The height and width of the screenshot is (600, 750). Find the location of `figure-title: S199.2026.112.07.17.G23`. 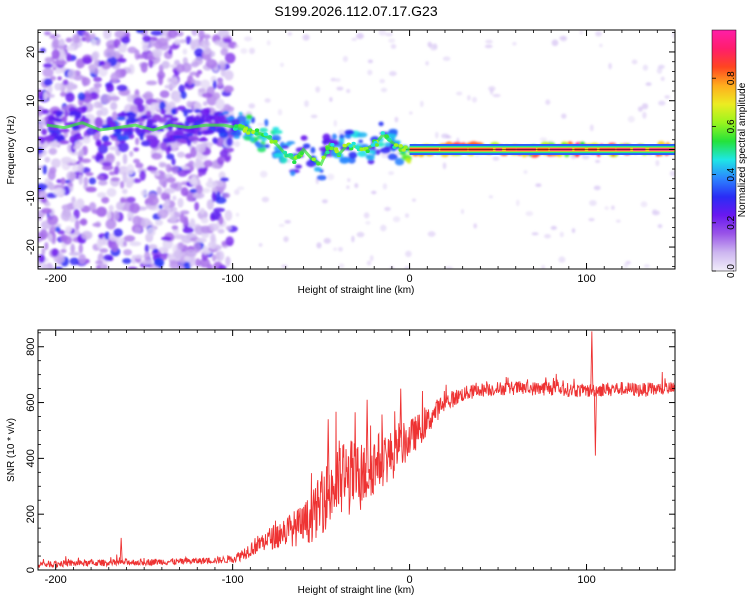

figure-title: S199.2026.112.07.17.G23 is located at coordinates (355, 11).